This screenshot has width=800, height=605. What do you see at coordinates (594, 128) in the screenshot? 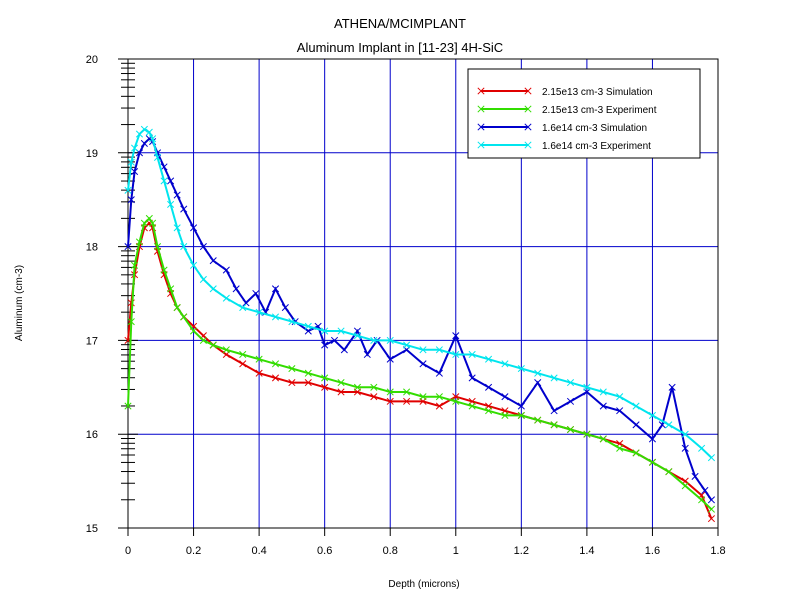
I see `legend-label: 1.6e14 cm-3 Simulation` at bounding box center [594, 128].